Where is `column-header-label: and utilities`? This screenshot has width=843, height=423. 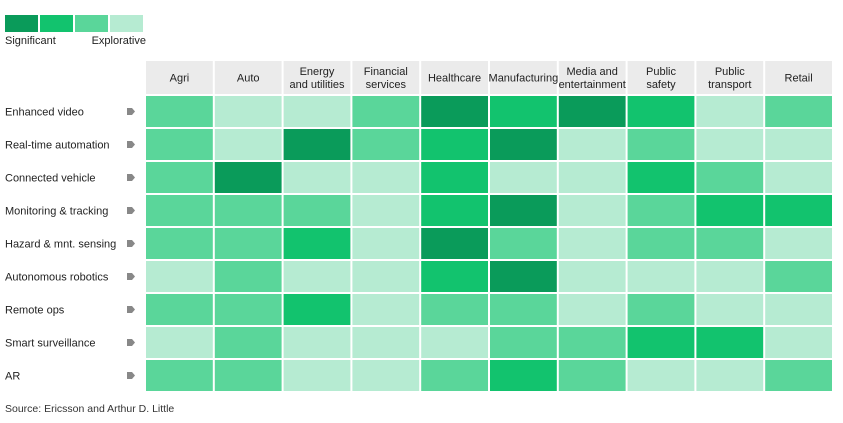
column-header-label: and utilities is located at coordinates (317, 85).